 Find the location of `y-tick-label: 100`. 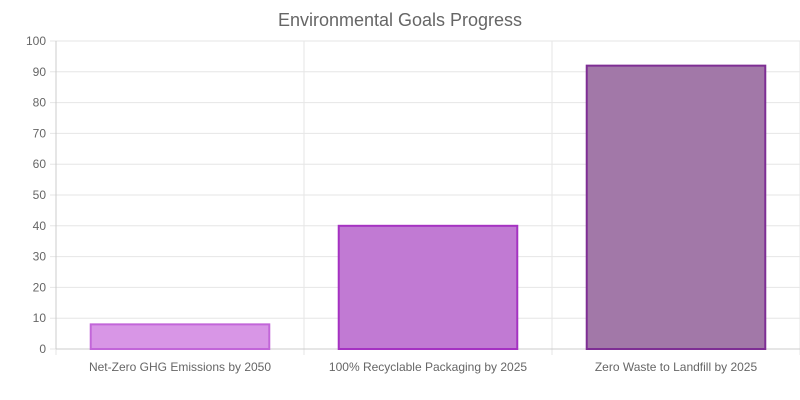

y-tick-label: 100 is located at coordinates (36, 41).